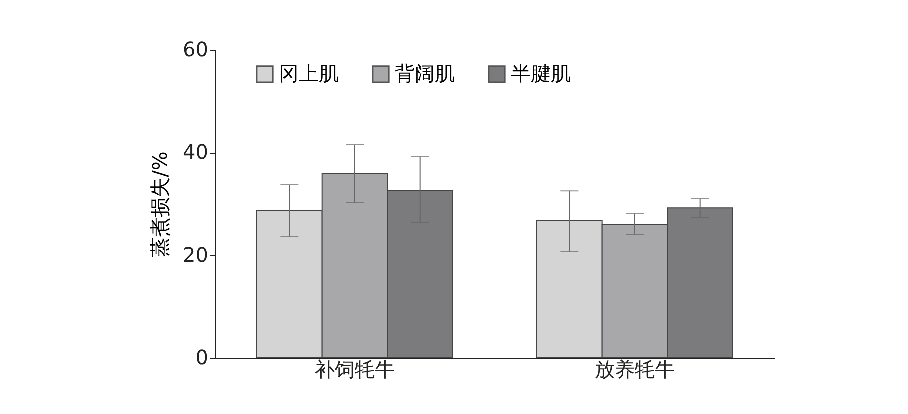 Image resolution: width=908 pixels, height=414 pixels. What do you see at coordinates (355, 370) in the screenshot?
I see `x-tick-label: 补饲牦牛` at bounding box center [355, 370].